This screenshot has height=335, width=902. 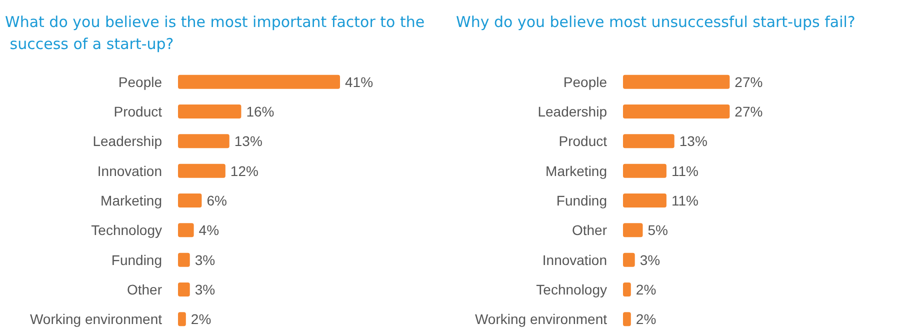 I want to click on data-label: 12%, so click(x=244, y=170).